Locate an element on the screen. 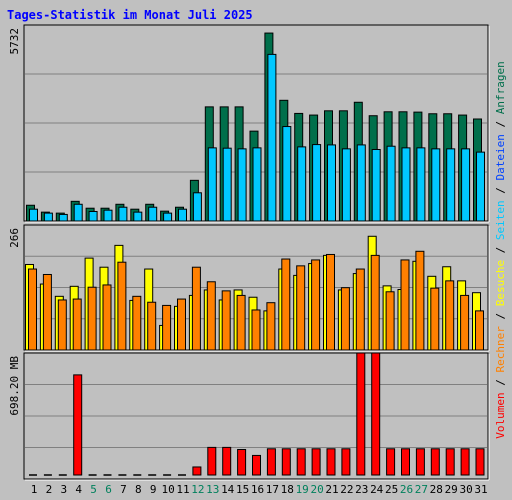 This screenshot has width=512, height=500. x-tick-label: 8 is located at coordinates (138, 489).